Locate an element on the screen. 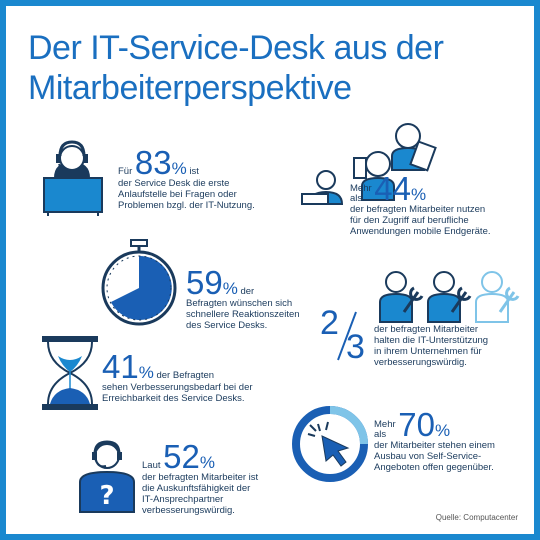  stat-59-line-2: schnellere Reaktionszeiten is located at coordinates (243, 314).